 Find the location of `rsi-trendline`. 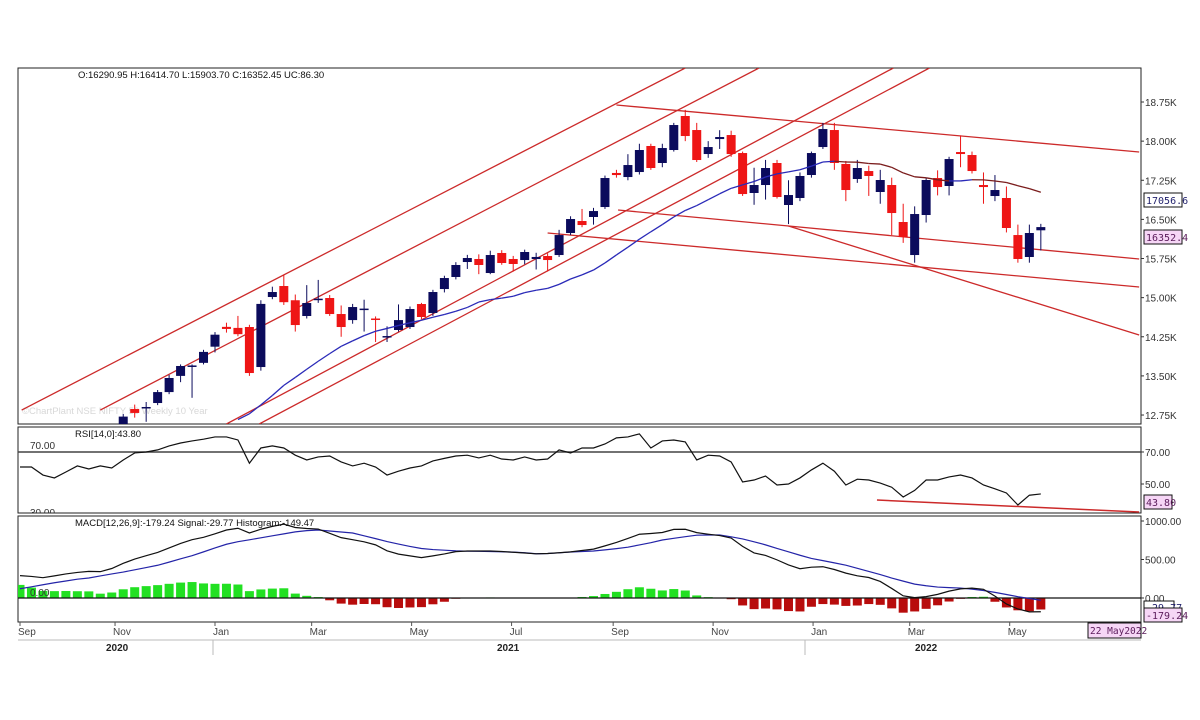

rsi-trendline is located at coordinates (1008, 506).